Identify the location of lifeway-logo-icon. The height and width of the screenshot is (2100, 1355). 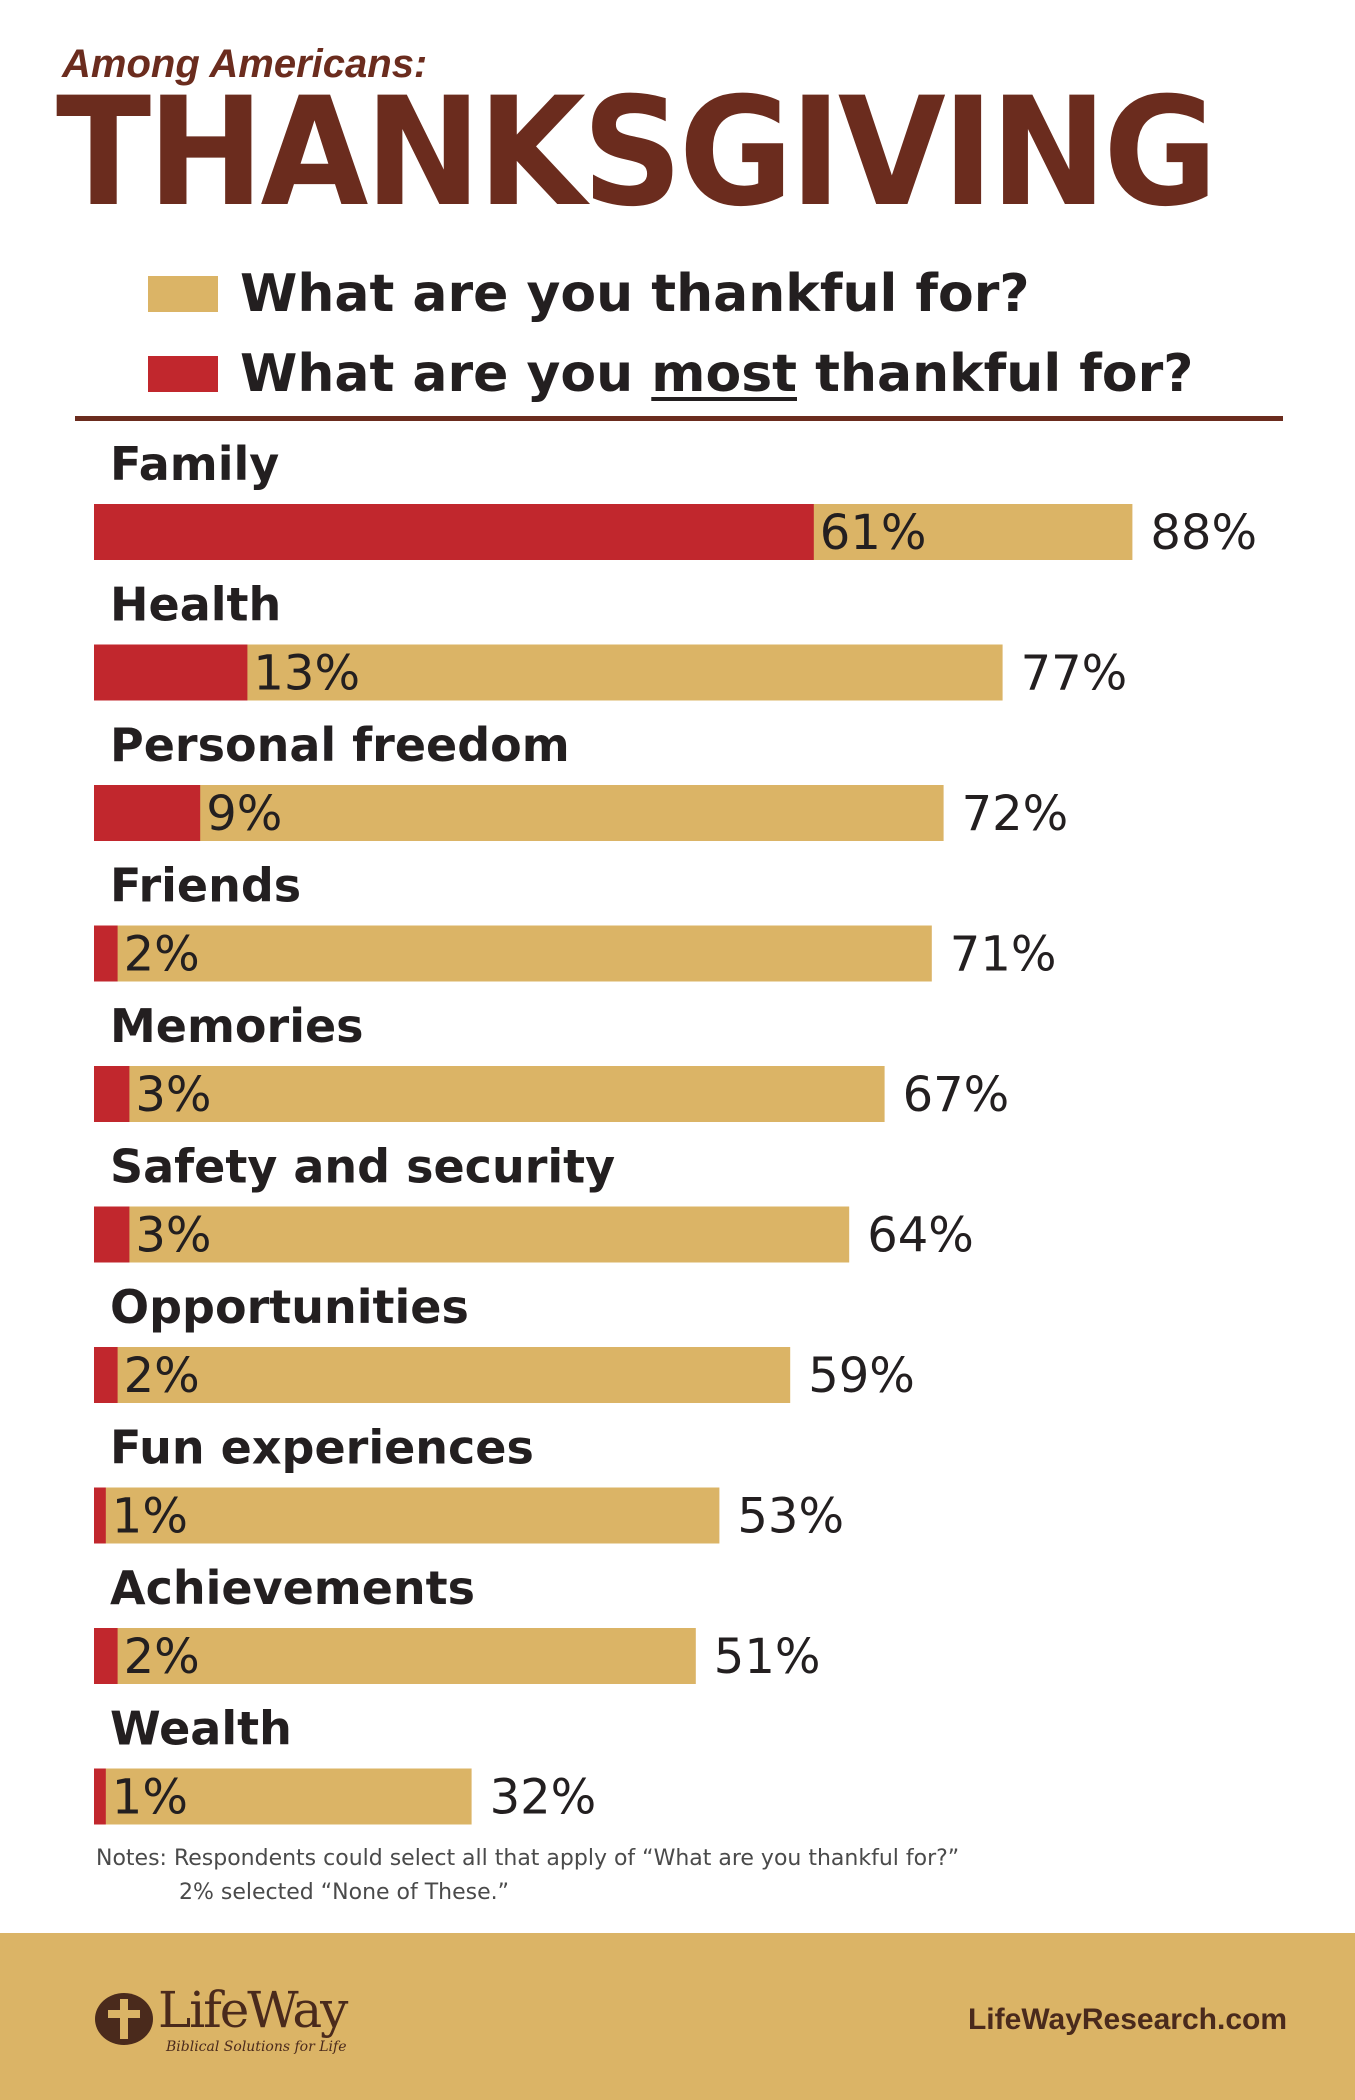
(124, 2019).